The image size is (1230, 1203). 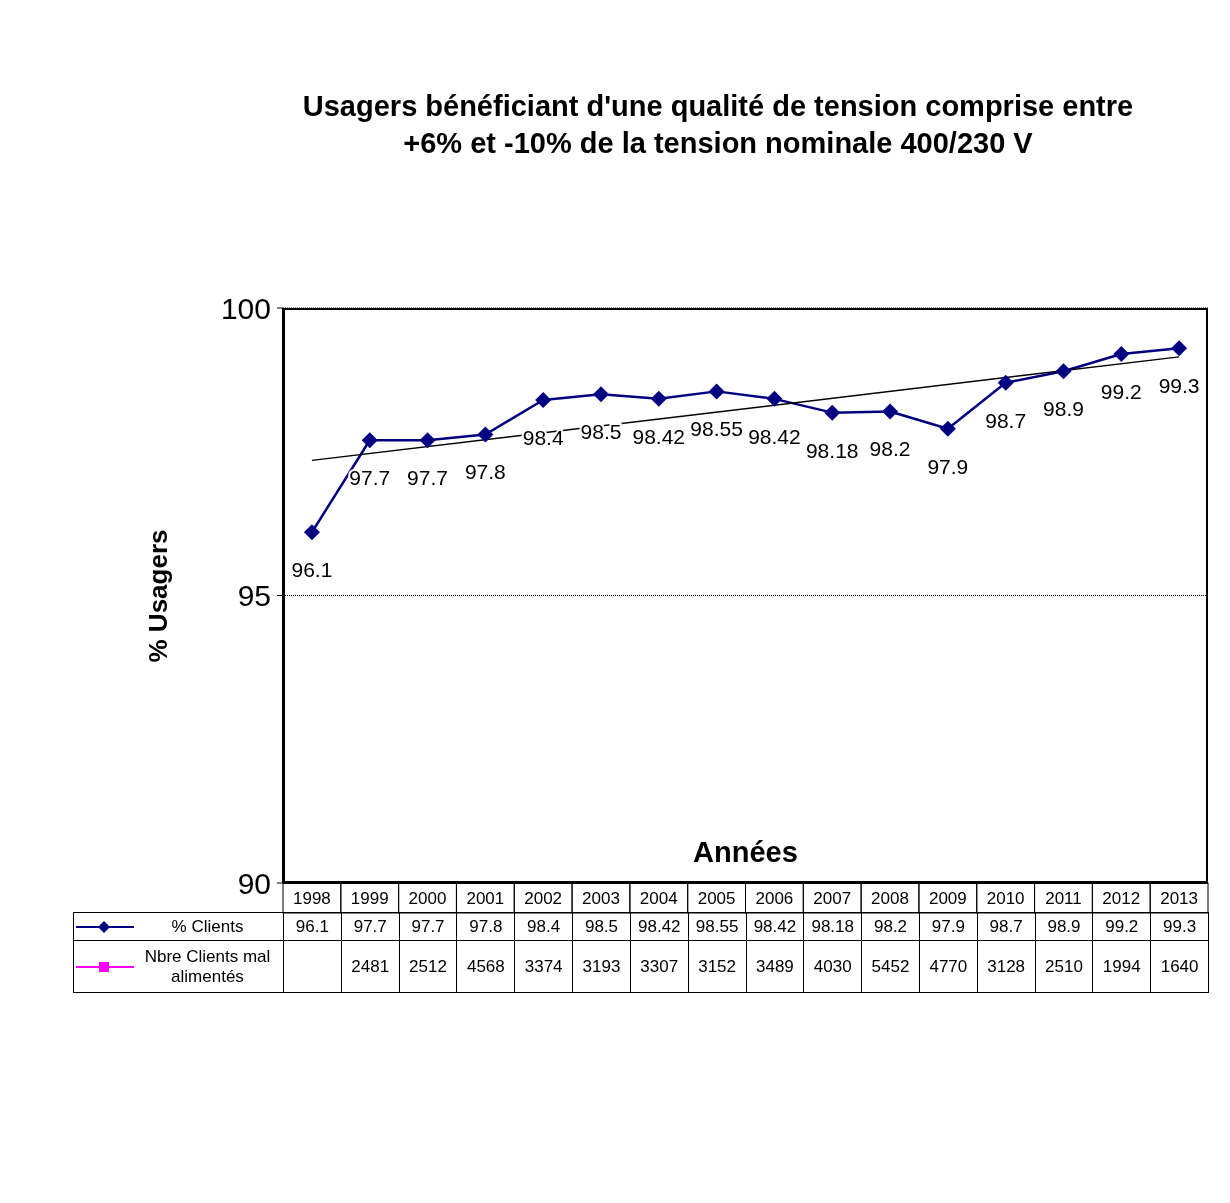 I want to click on data-label: 98.4, so click(x=543, y=926).